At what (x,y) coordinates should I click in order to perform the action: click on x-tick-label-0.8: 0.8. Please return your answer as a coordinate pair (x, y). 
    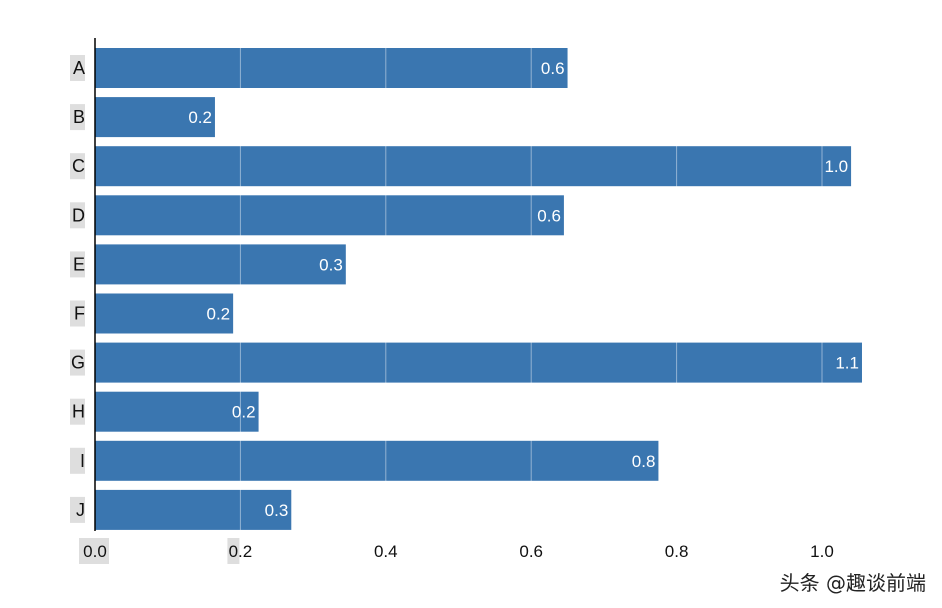
    Looking at the image, I should click on (677, 551).